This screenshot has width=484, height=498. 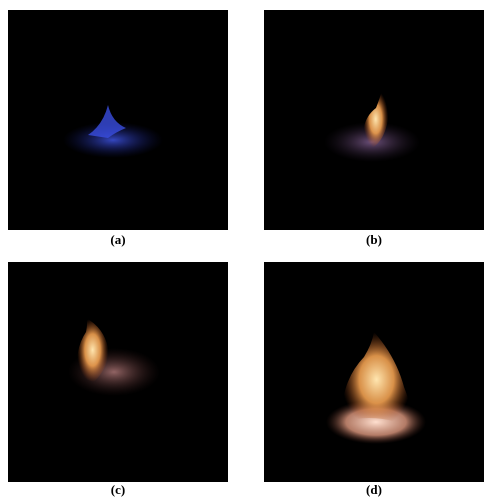 What do you see at coordinates (374, 239) in the screenshot?
I see `caption: (b)` at bounding box center [374, 239].